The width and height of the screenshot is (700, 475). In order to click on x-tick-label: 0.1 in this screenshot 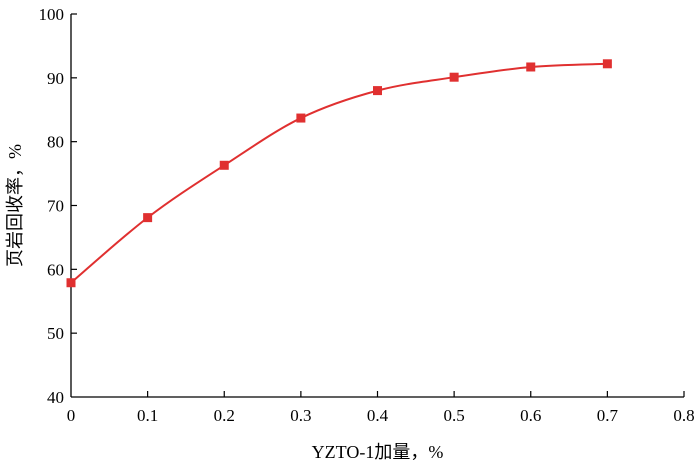, I will do `click(147, 415)`.